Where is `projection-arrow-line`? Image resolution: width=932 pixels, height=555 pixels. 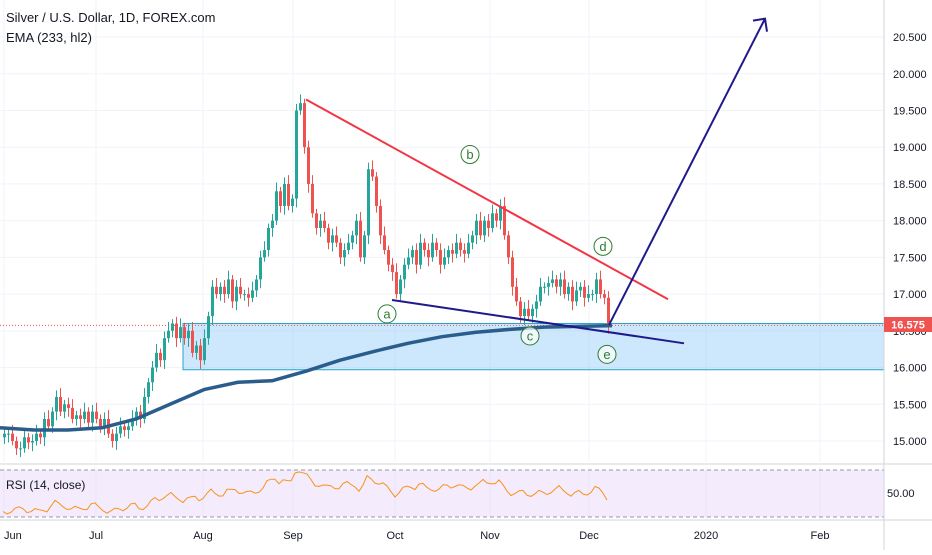
projection-arrow-line is located at coordinates (687, 172).